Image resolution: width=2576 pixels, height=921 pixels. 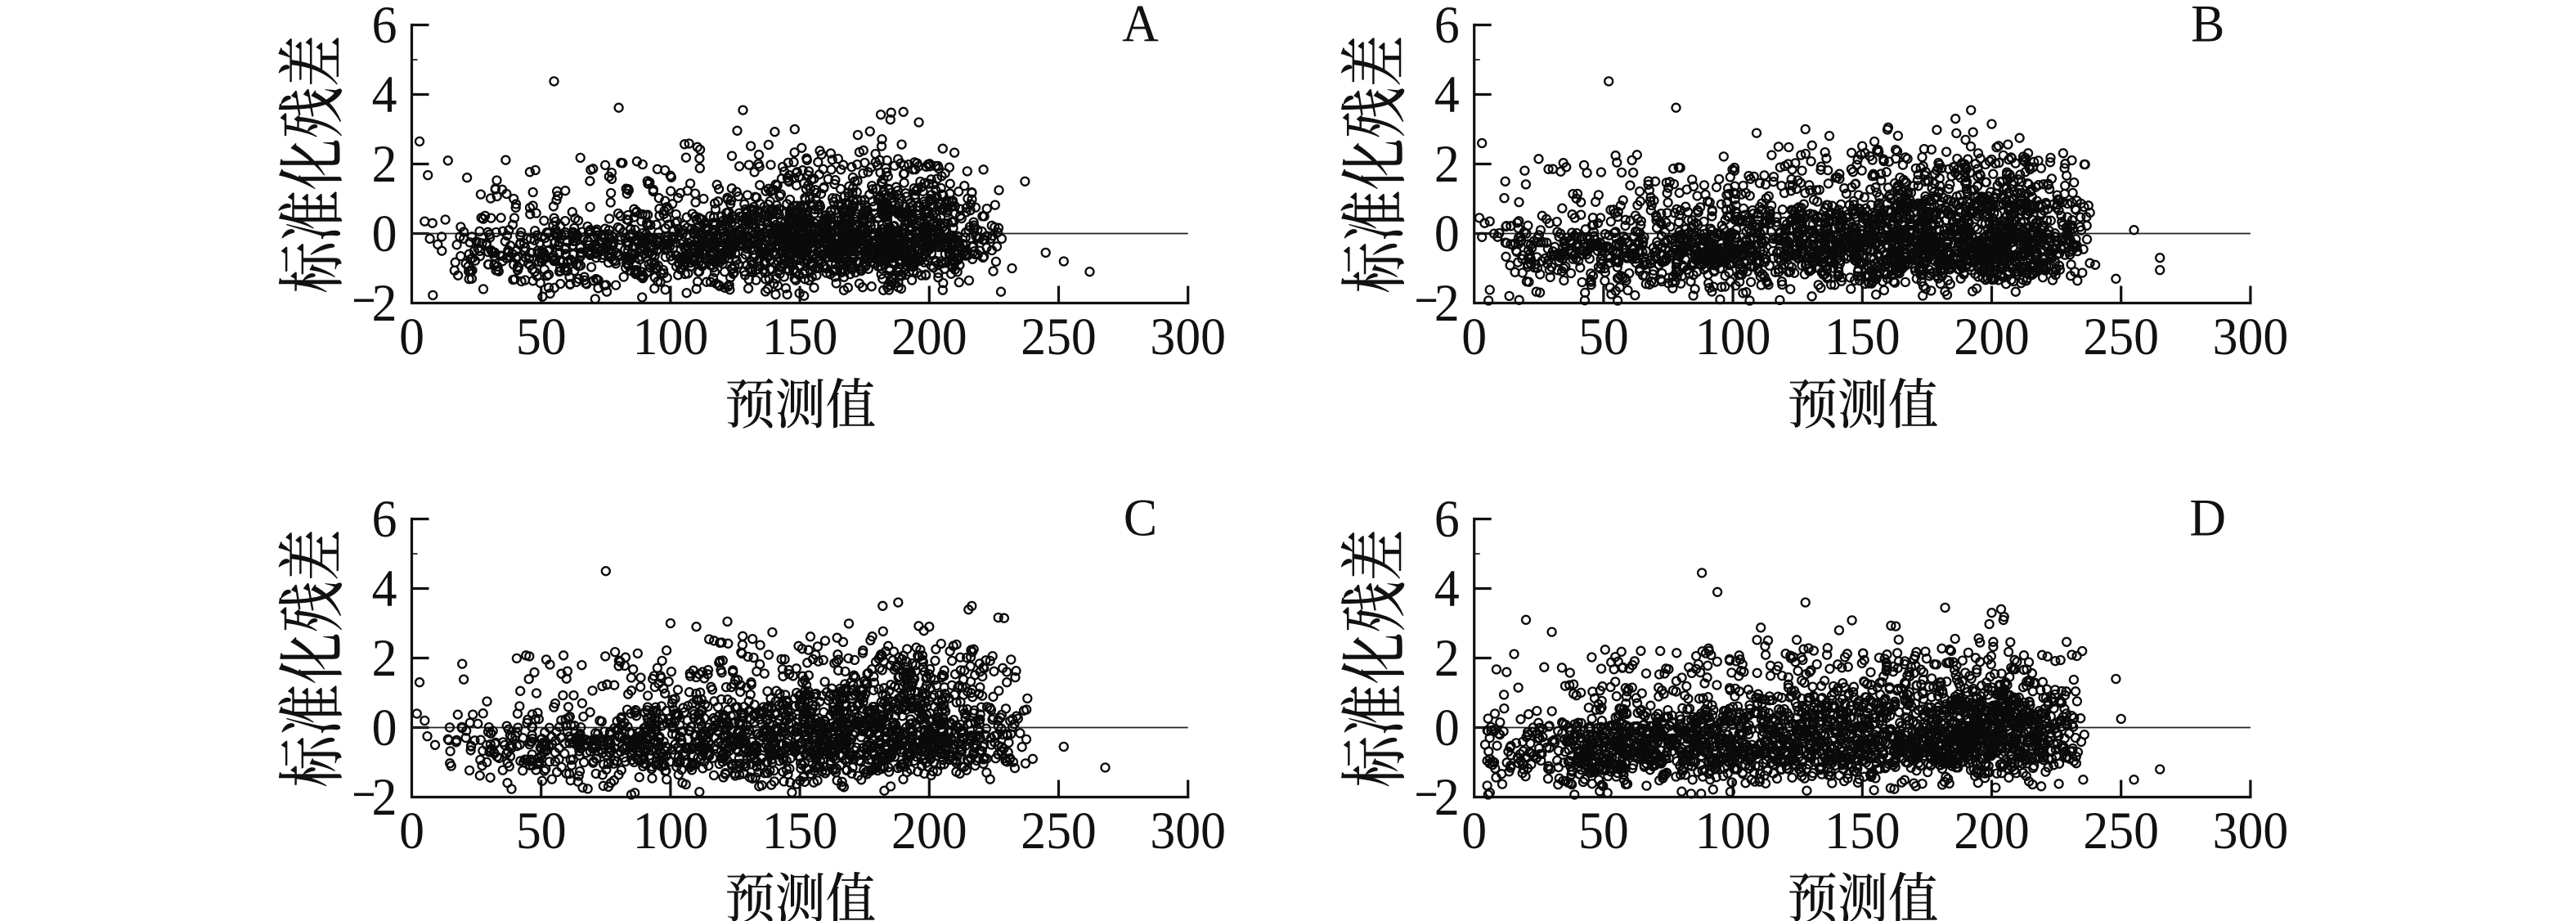 What do you see at coordinates (2207, 27) in the screenshot?
I see `svg-text: B` at bounding box center [2207, 27].